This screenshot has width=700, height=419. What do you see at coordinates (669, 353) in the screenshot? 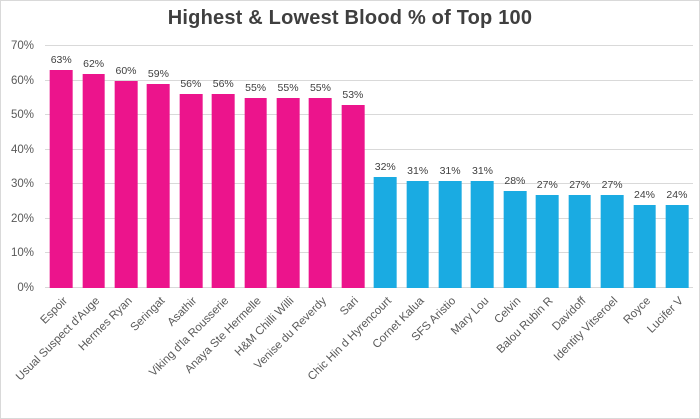
I see `x-axis-label-slot: Lucifer V` at bounding box center [669, 353].